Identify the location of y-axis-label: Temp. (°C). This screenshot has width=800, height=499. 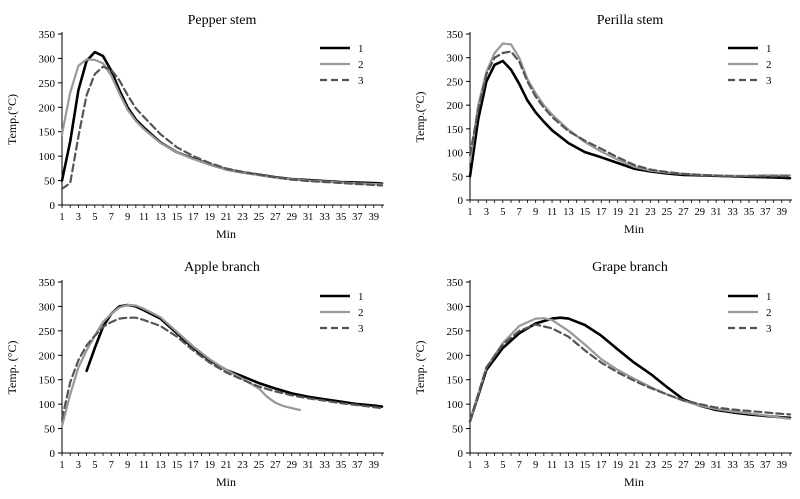
(420, 368).